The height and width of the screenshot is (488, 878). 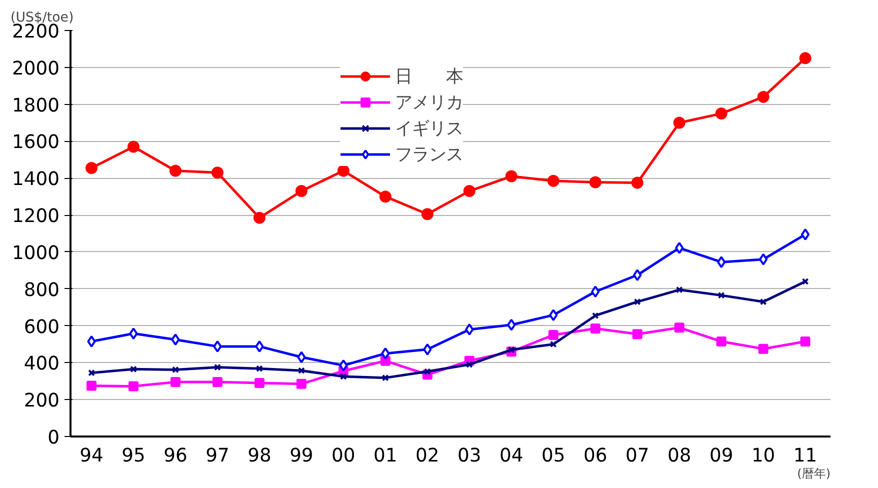 I want to click on y-tick-label: 1000, so click(x=36, y=253).